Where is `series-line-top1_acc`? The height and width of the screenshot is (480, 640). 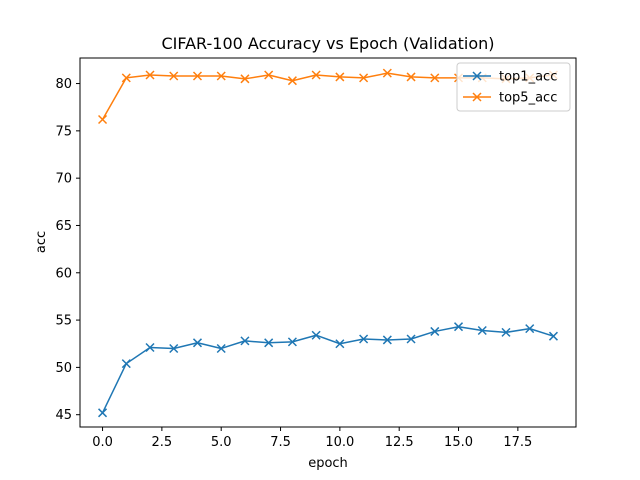
series-line-top1_acc is located at coordinates (327, 369).